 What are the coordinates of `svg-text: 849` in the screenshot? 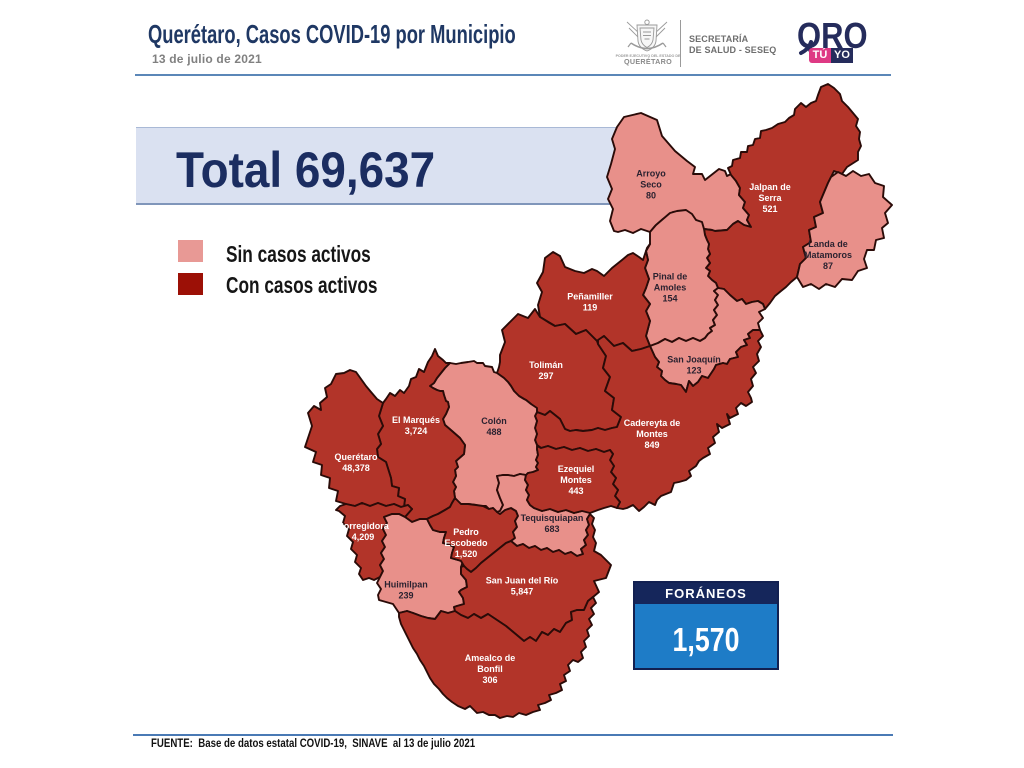 It's located at (651, 445).